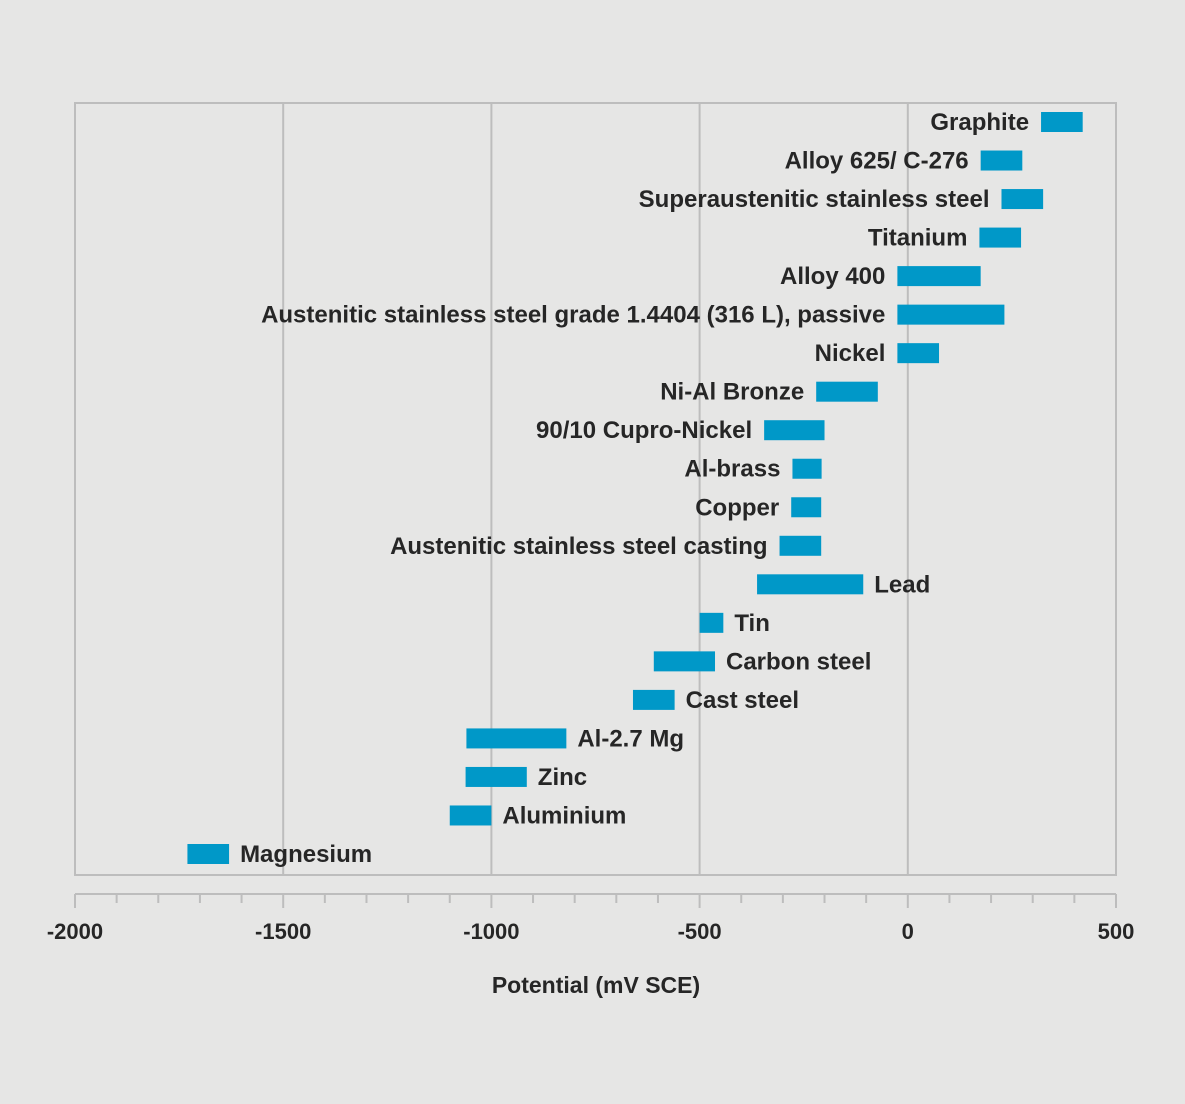 Image resolution: width=1185 pixels, height=1104 pixels. I want to click on x-tick-label: 500, so click(1116, 931).